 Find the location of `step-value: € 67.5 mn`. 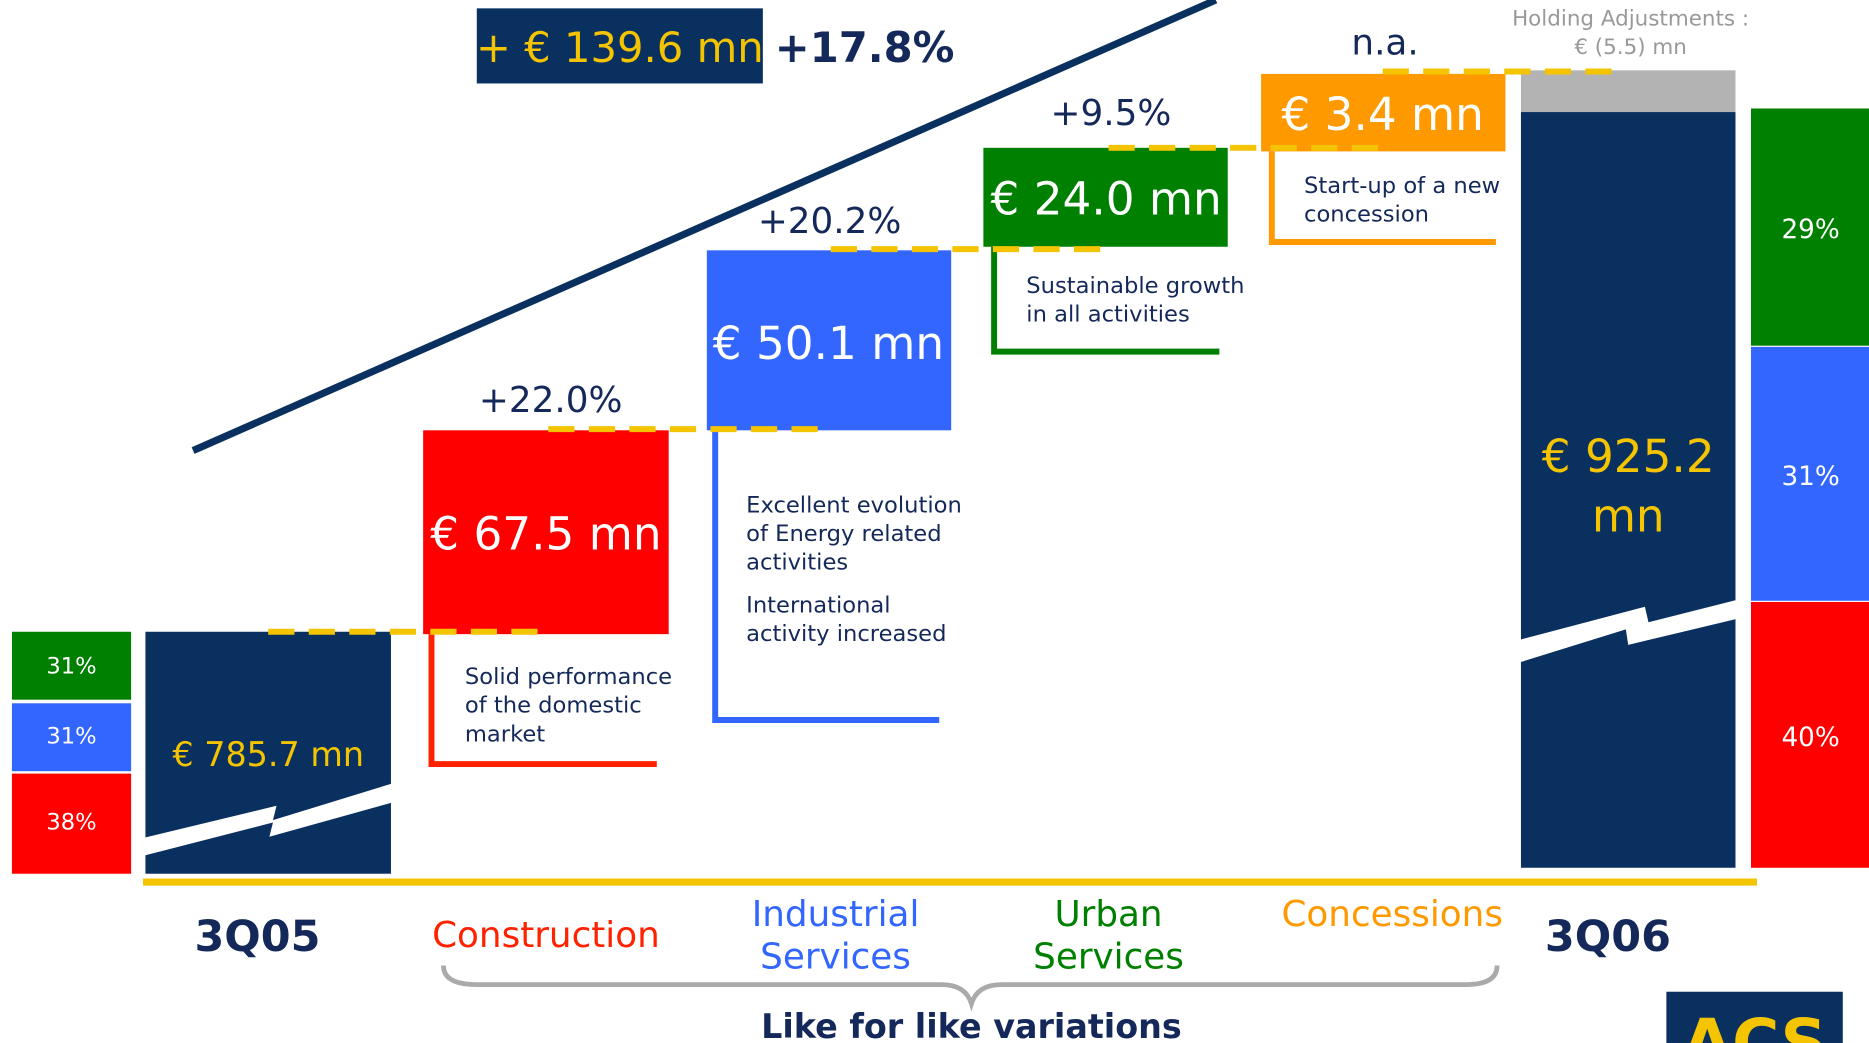

step-value: € 67.5 mn is located at coordinates (545, 534).